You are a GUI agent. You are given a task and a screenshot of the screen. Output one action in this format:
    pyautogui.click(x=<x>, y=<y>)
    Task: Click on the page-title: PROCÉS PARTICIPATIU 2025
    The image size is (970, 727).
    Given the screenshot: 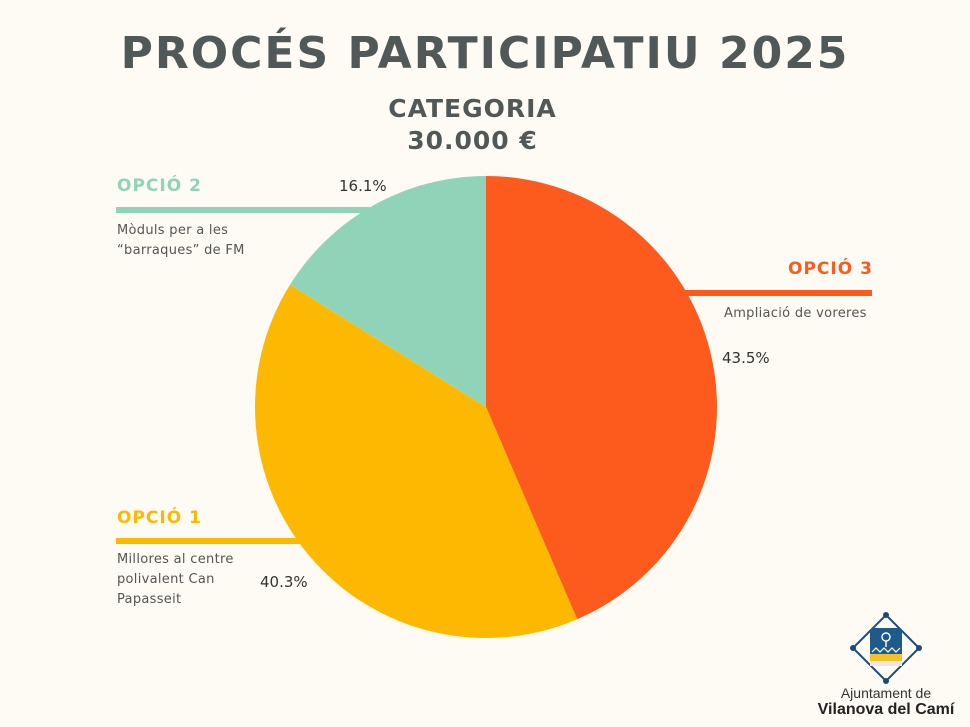 What is the action you would take?
    pyautogui.click(x=485, y=53)
    